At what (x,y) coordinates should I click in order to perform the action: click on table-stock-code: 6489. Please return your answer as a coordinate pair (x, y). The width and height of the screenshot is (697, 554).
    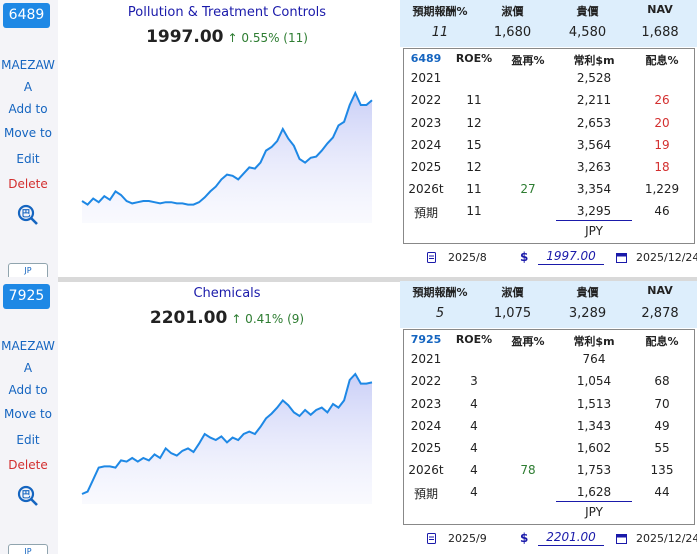
    Looking at the image, I should click on (426, 58).